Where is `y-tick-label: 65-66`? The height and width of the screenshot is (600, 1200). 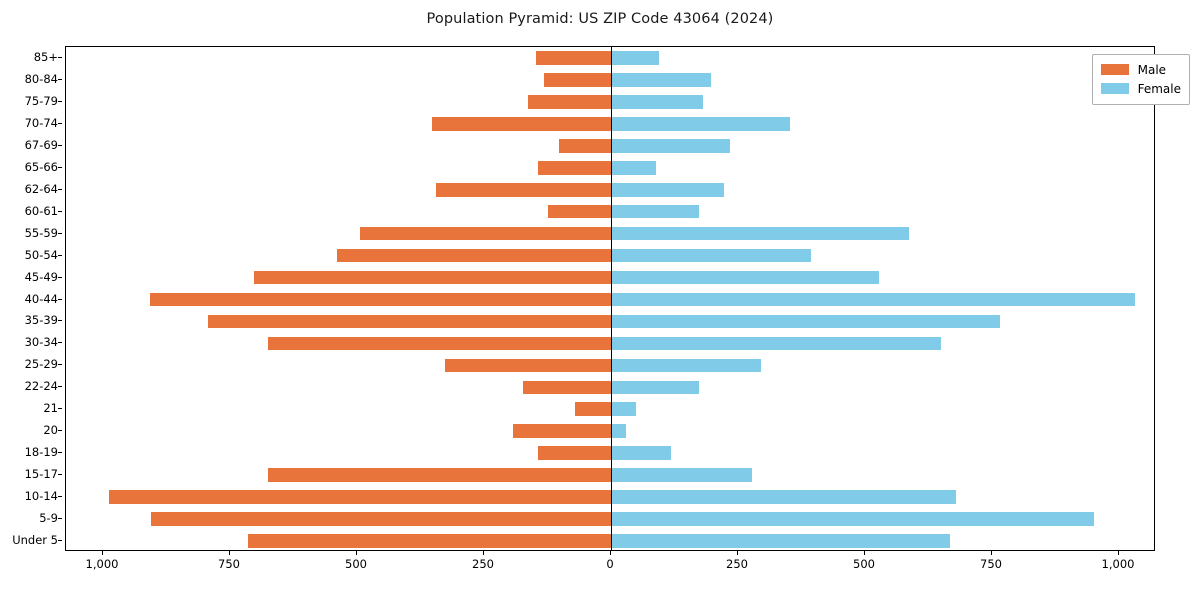 y-tick-label: 65-66 is located at coordinates (41, 166).